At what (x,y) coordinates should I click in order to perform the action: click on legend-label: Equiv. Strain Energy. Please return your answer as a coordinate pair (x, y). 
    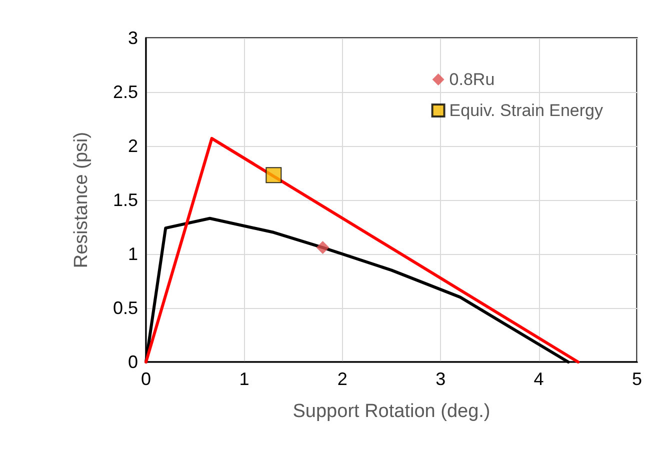
    Looking at the image, I should click on (526, 110).